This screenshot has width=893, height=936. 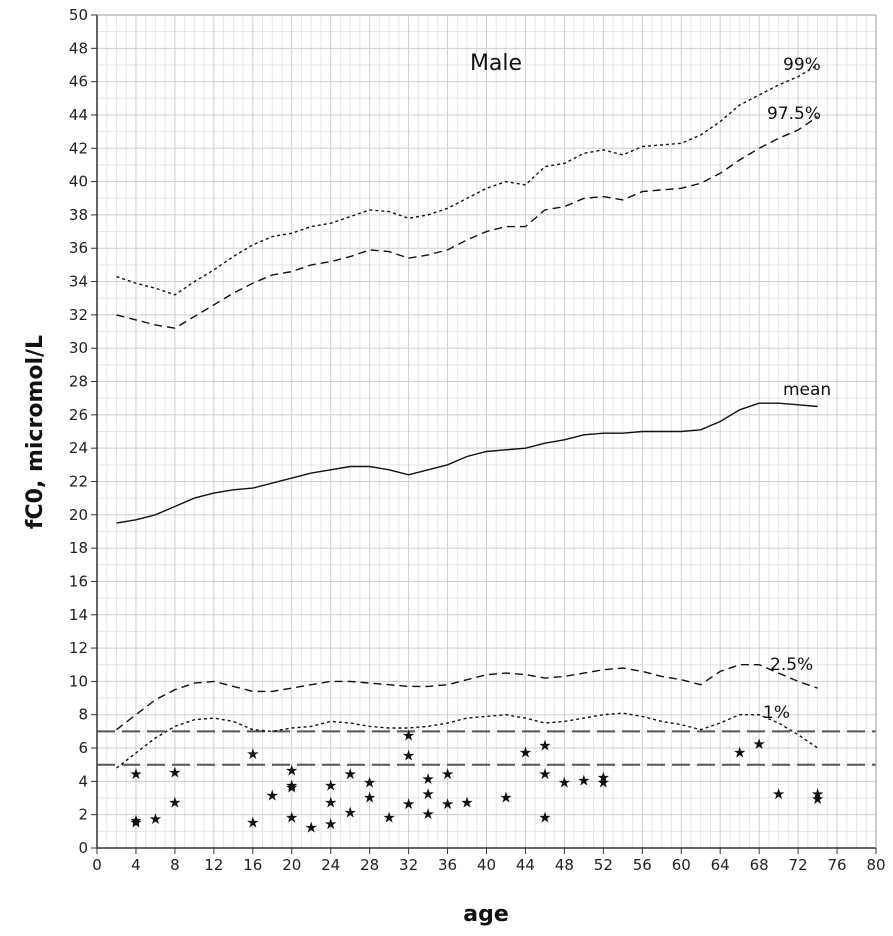 What do you see at coordinates (78, 448) in the screenshot?
I see `y-tick-label: 24` at bounding box center [78, 448].